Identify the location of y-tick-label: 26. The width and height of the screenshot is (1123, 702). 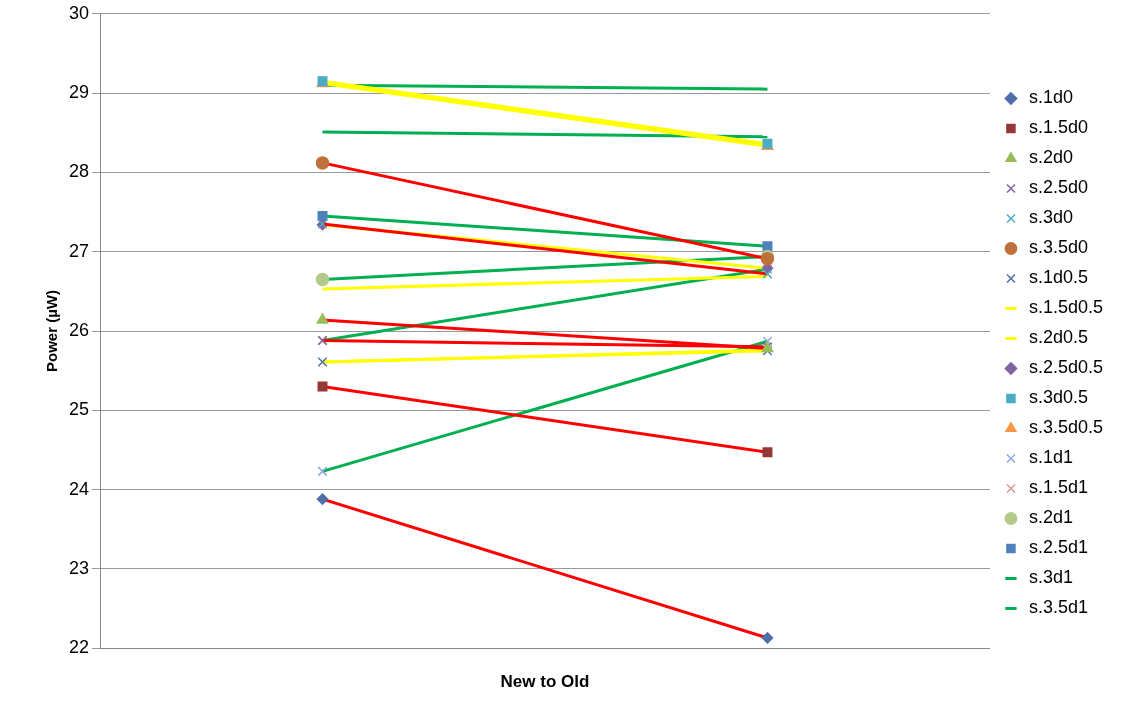
(79, 329).